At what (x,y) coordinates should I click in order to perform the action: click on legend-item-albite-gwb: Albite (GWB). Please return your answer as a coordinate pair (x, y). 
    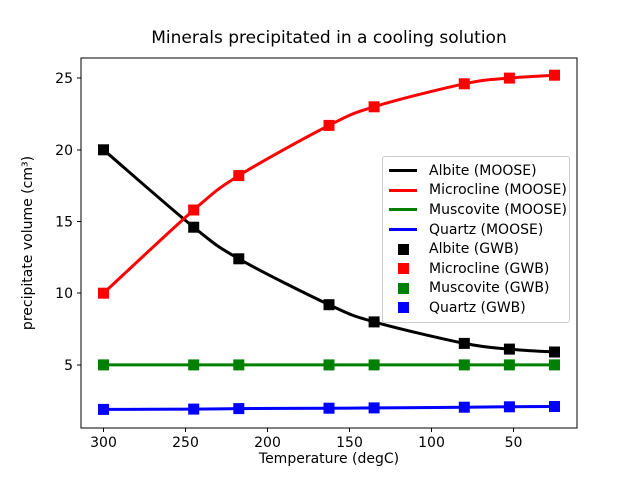
    Looking at the image, I should click on (476, 249).